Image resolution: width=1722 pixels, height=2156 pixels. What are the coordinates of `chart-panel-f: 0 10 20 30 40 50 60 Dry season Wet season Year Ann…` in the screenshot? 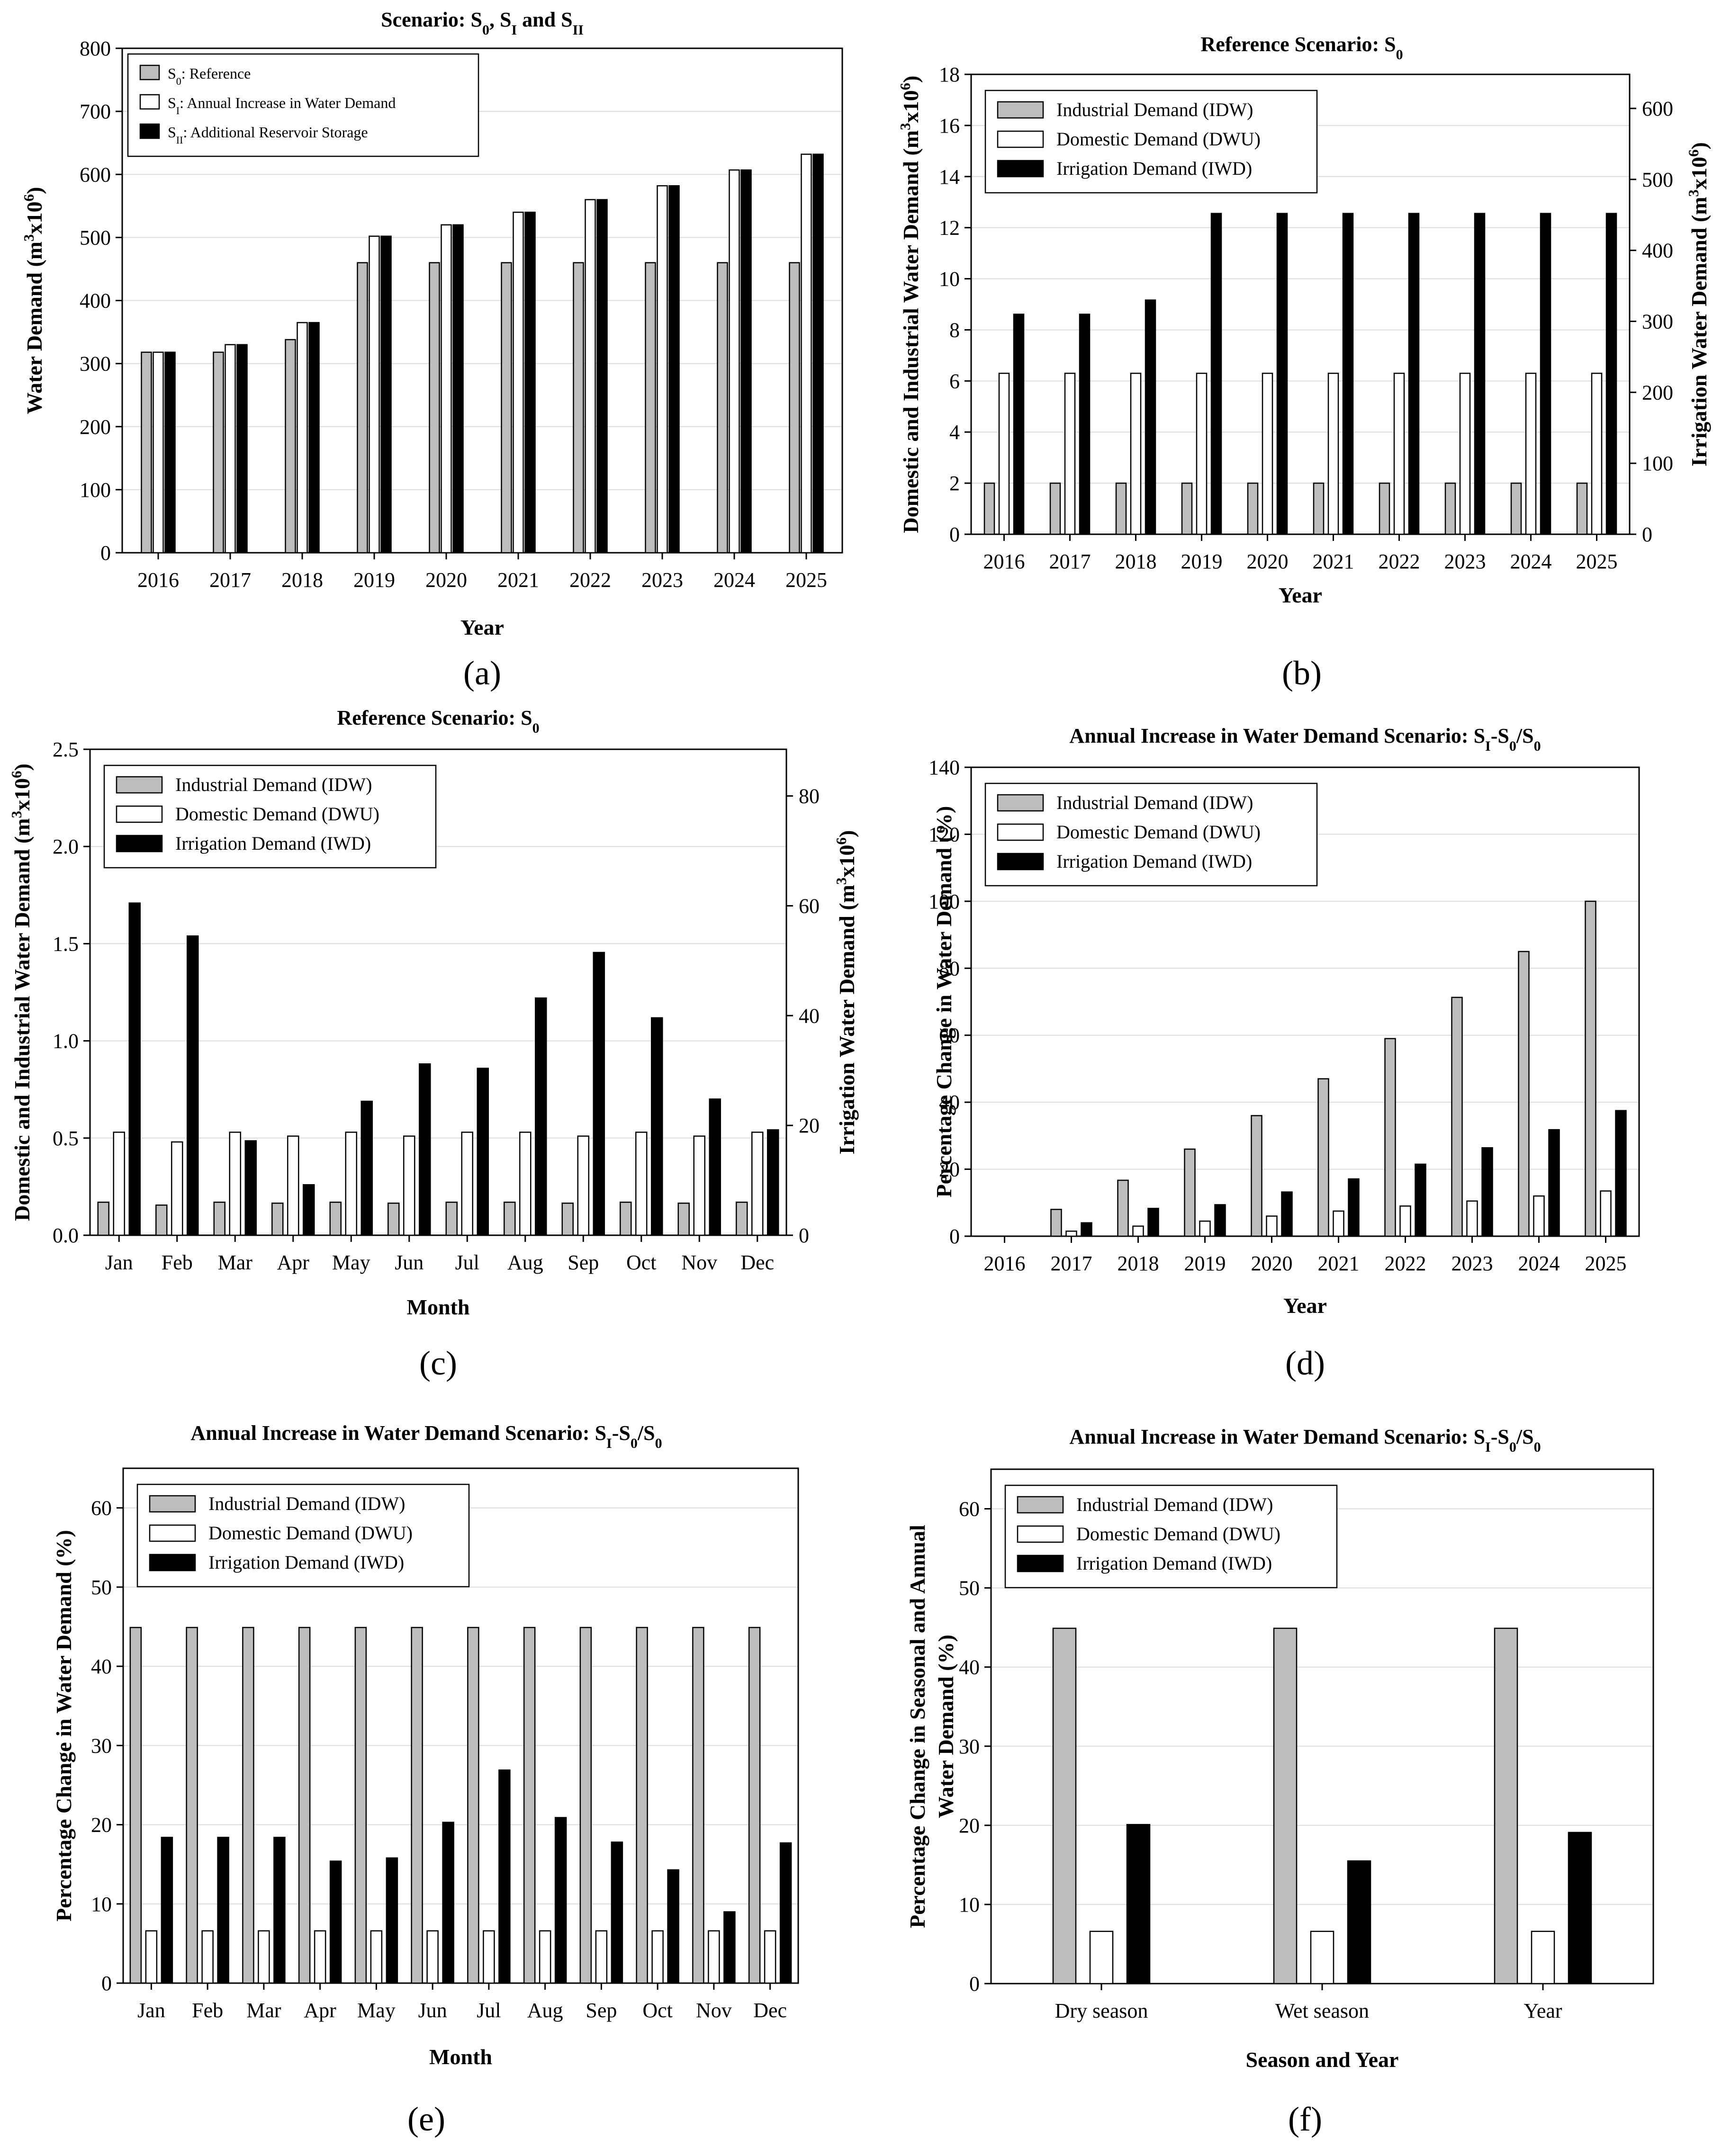 It's located at (1279, 1782).